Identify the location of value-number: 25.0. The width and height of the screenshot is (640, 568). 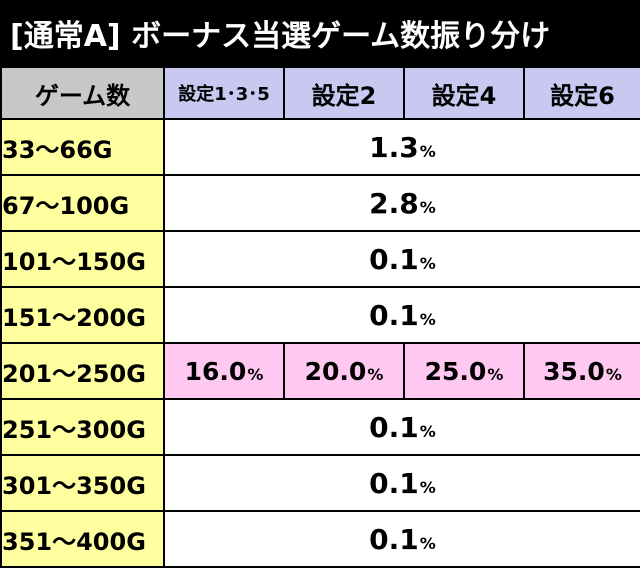
(455, 371).